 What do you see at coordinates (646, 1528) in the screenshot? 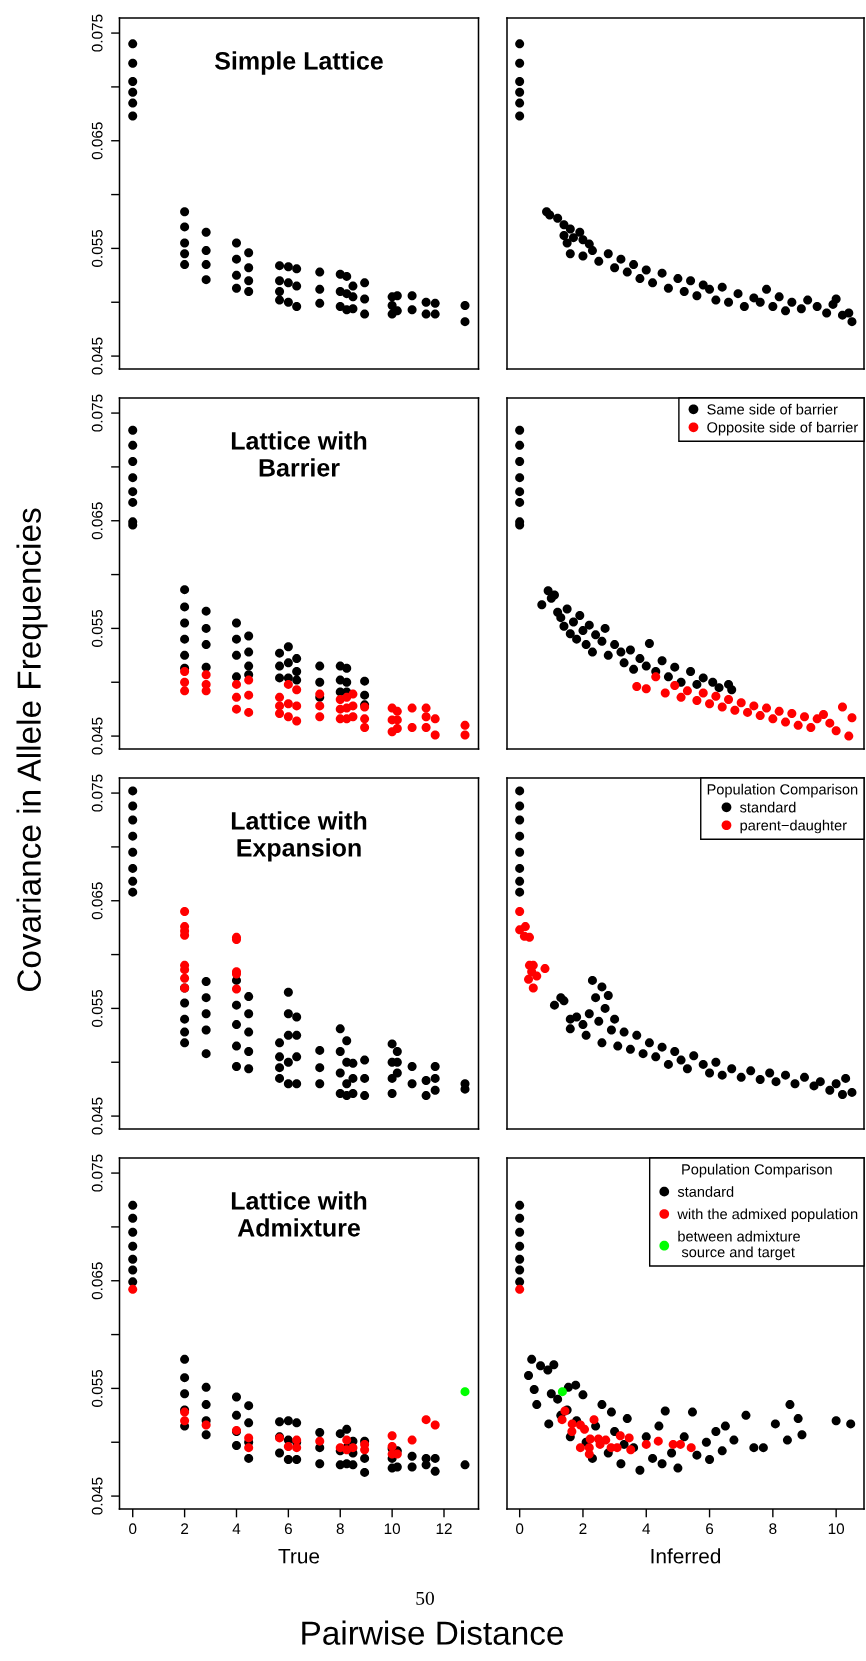
I see `x-tick-label: 4` at bounding box center [646, 1528].